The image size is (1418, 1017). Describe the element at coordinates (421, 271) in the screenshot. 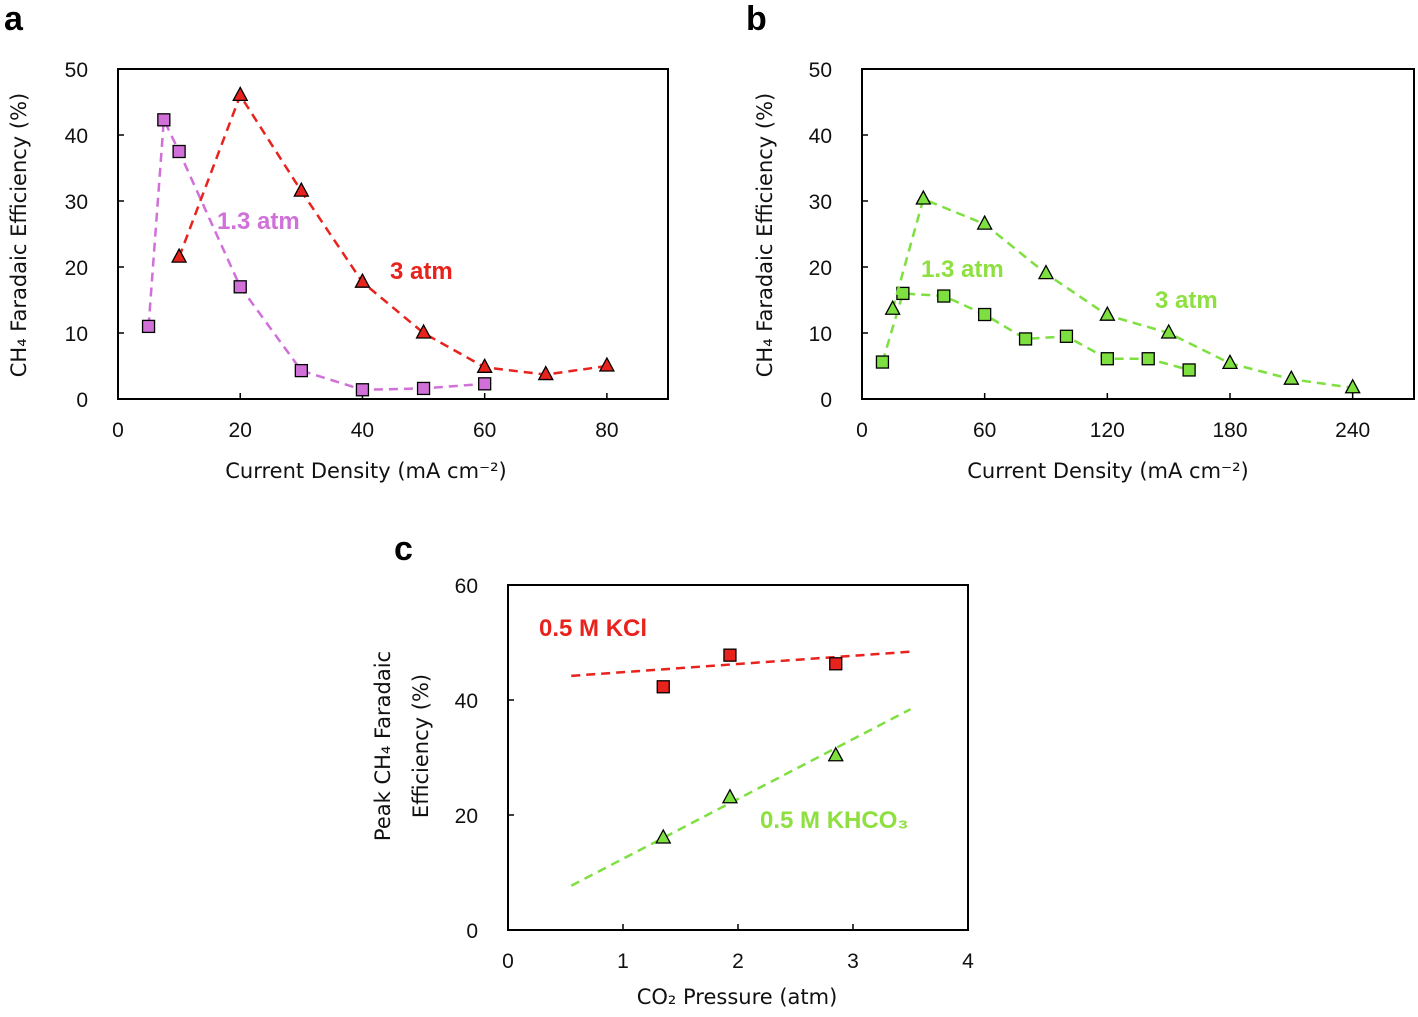

I see `panel-a-annotation-3atm: 3 atm` at that location.